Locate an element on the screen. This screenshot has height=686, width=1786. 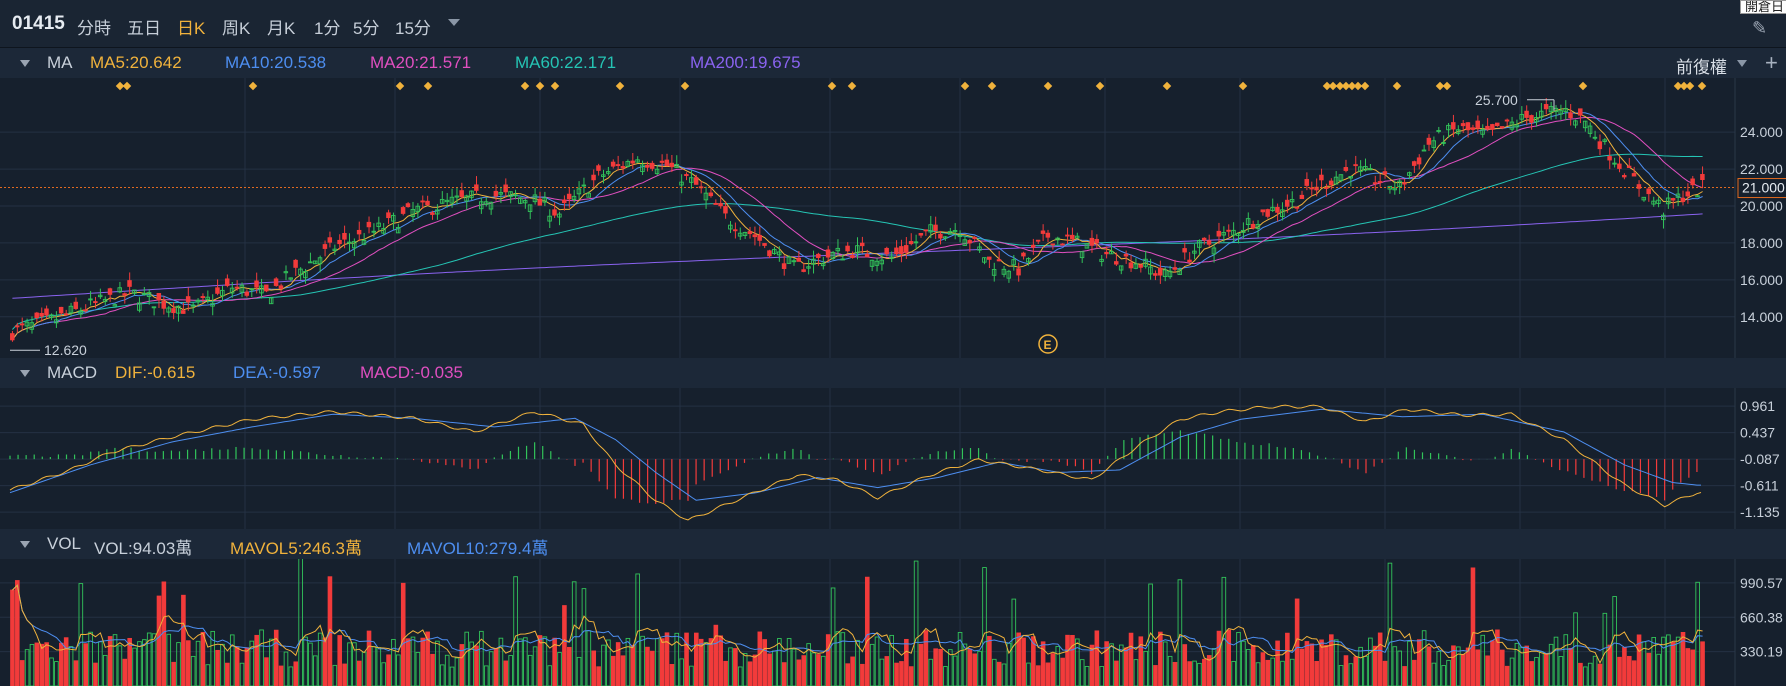
low-price-label: 12.620 is located at coordinates (65, 350).